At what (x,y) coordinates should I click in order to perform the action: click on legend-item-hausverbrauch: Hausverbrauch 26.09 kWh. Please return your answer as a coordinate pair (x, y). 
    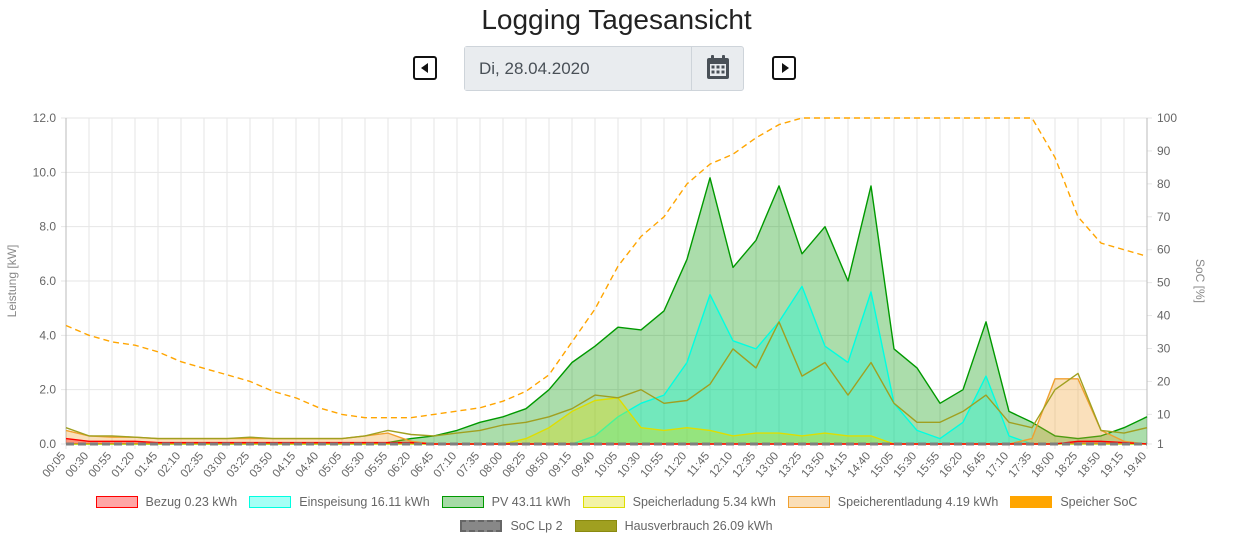
    Looking at the image, I should click on (673, 526).